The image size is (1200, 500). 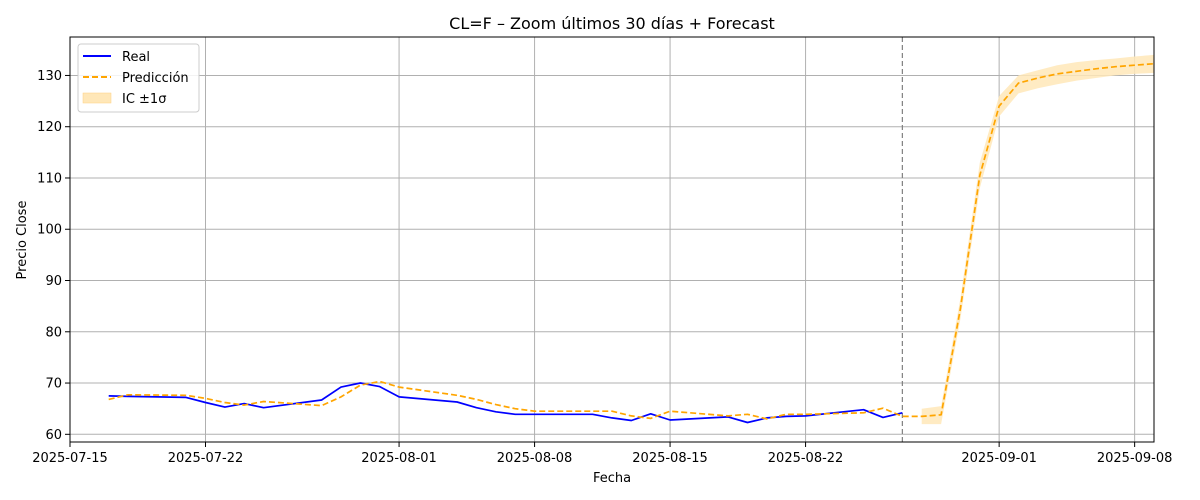 I want to click on y-tick-label: 60, so click(x=53, y=435).